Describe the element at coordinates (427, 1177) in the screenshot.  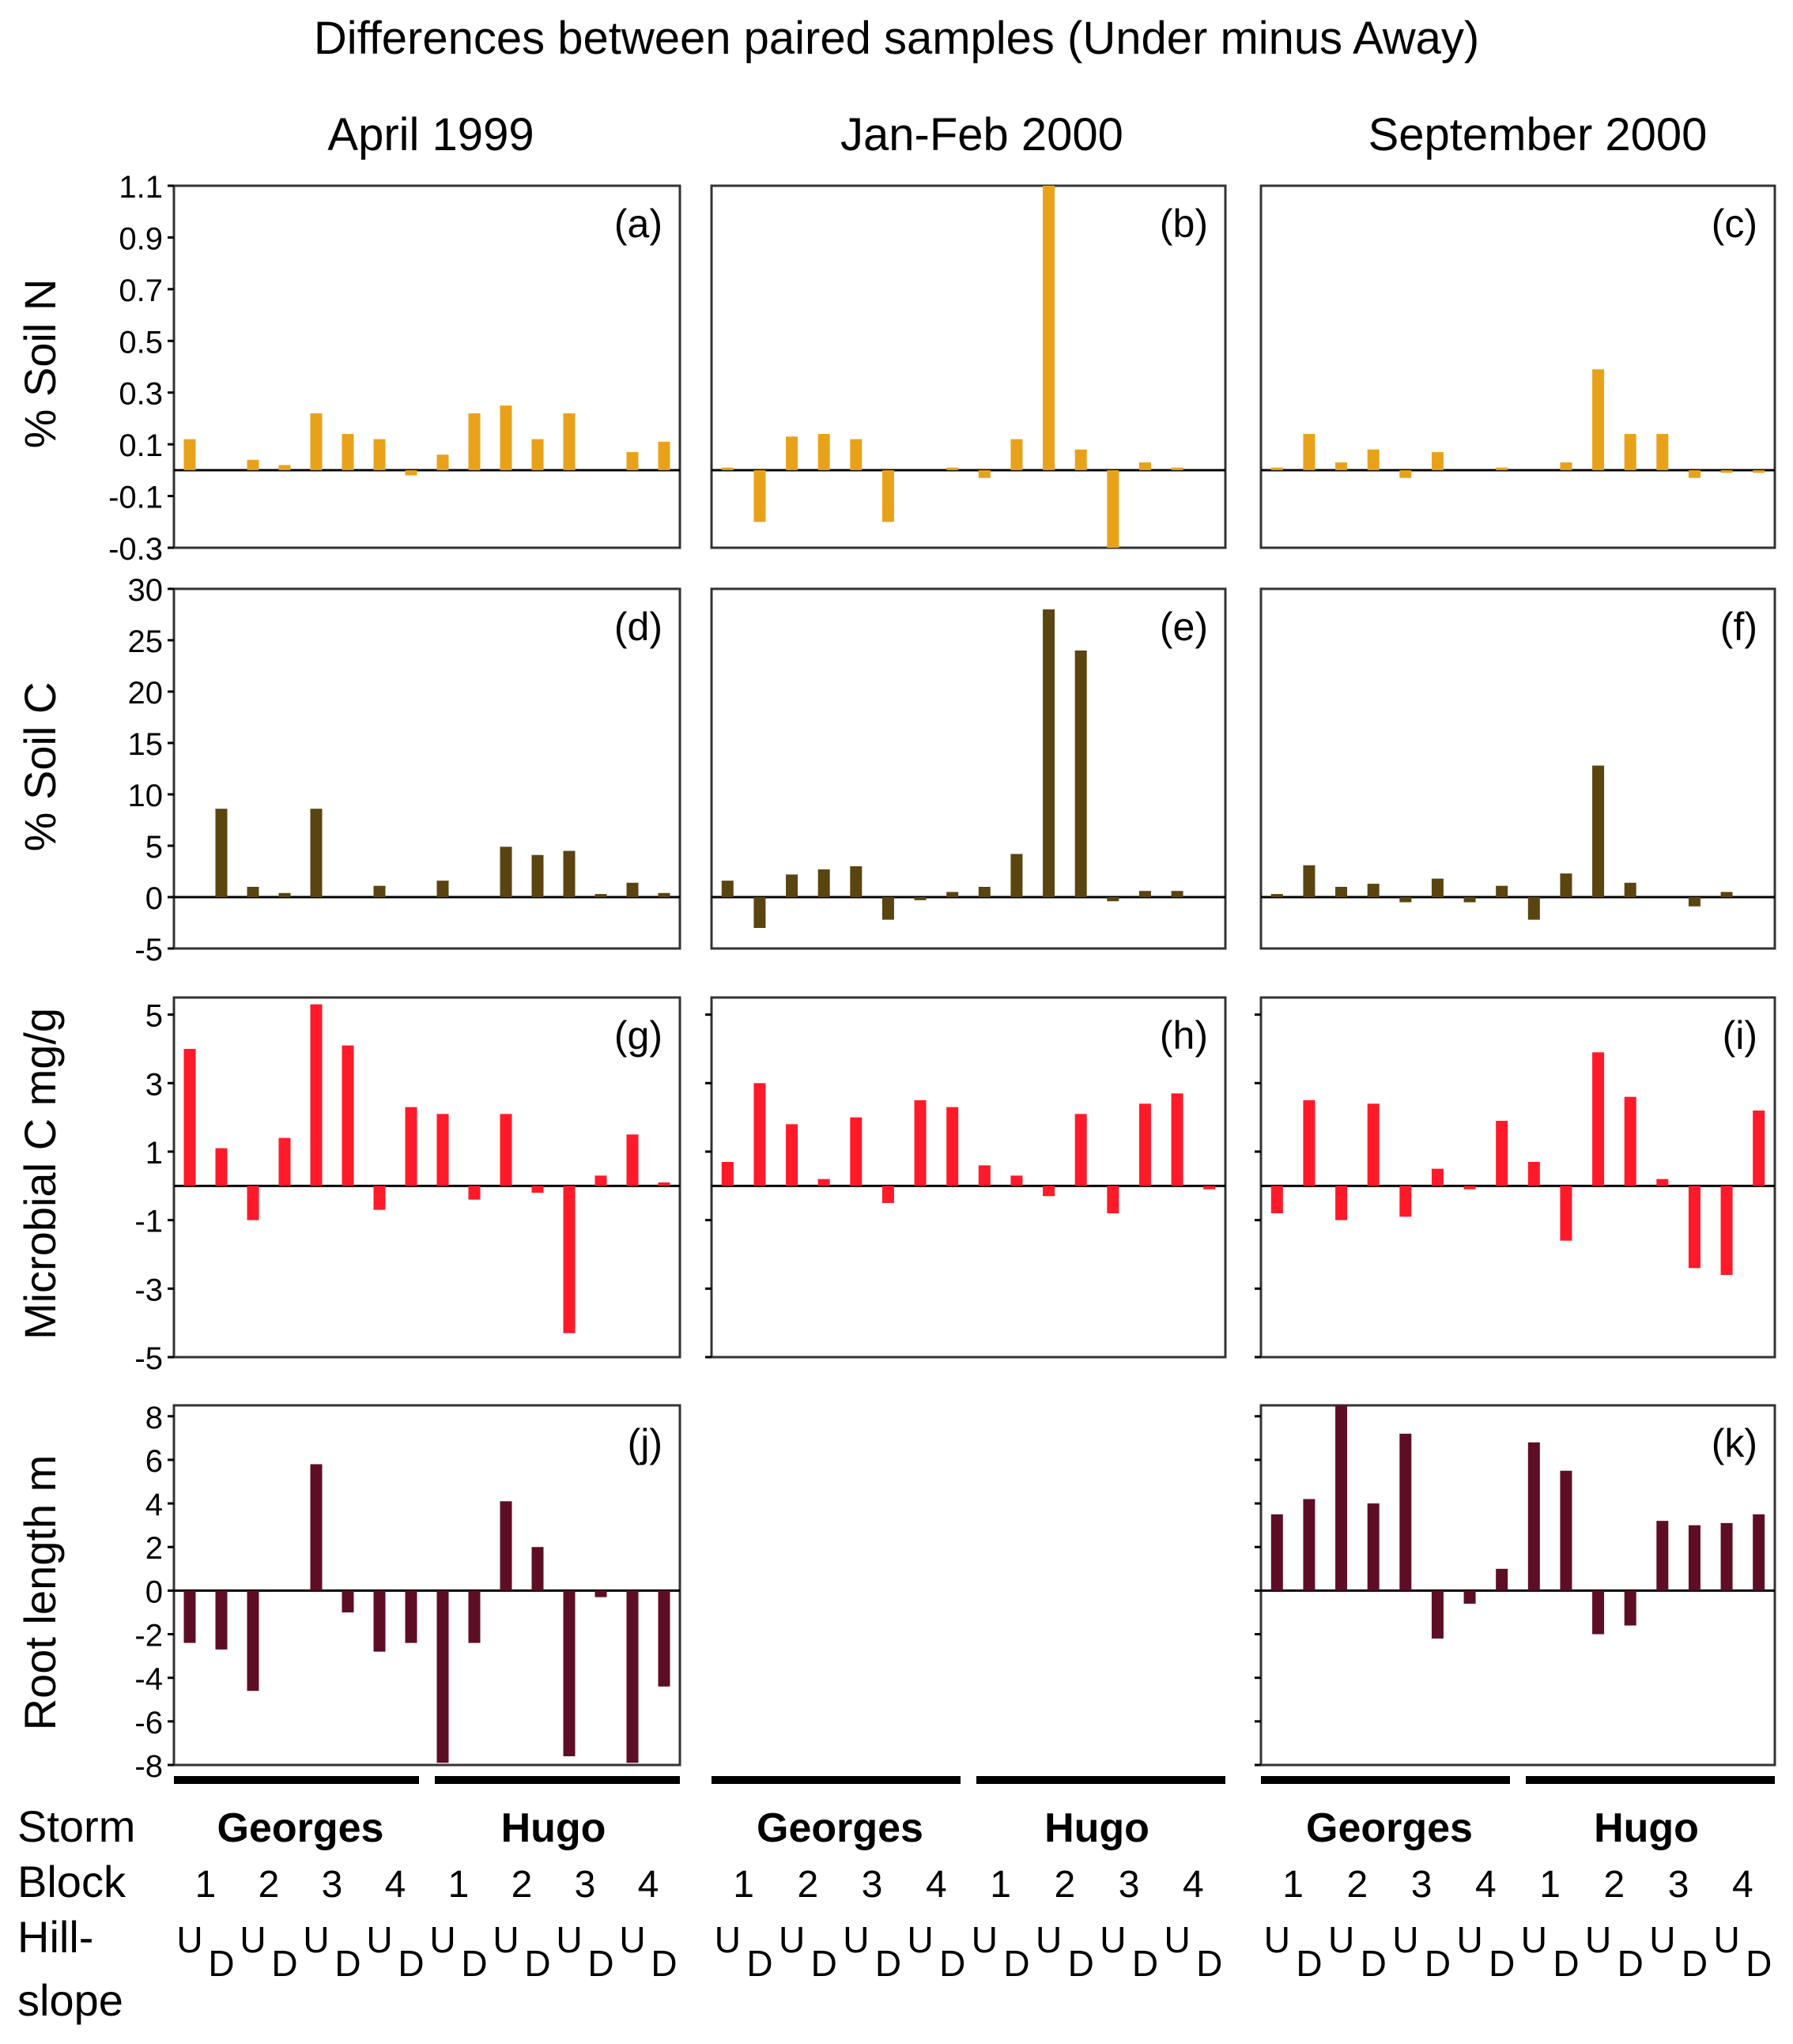
I see `panel-g-frame` at that location.